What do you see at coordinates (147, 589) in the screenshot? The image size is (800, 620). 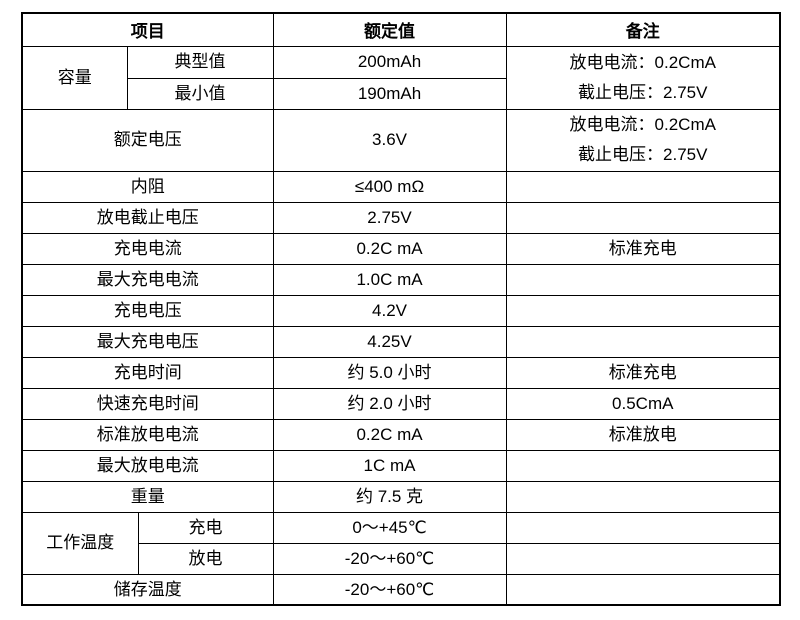 I see `storage-temp-label: 储存温度` at bounding box center [147, 589].